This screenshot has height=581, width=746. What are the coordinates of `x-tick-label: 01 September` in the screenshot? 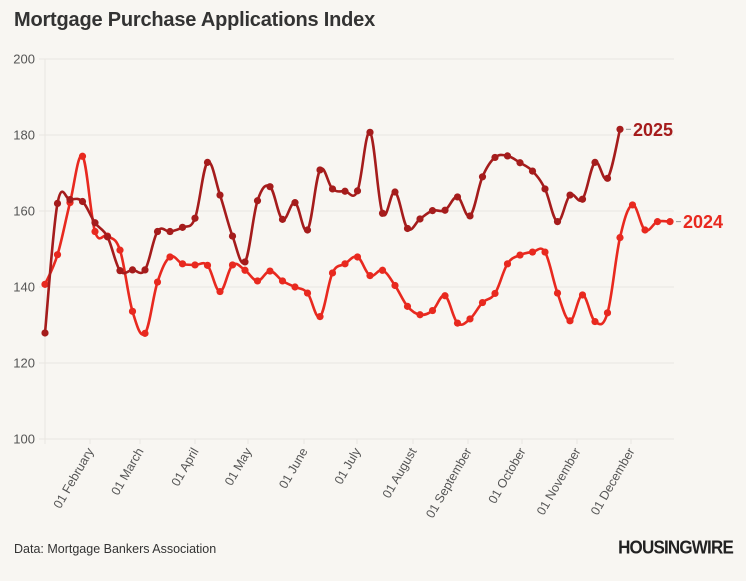 It's located at (448, 483).